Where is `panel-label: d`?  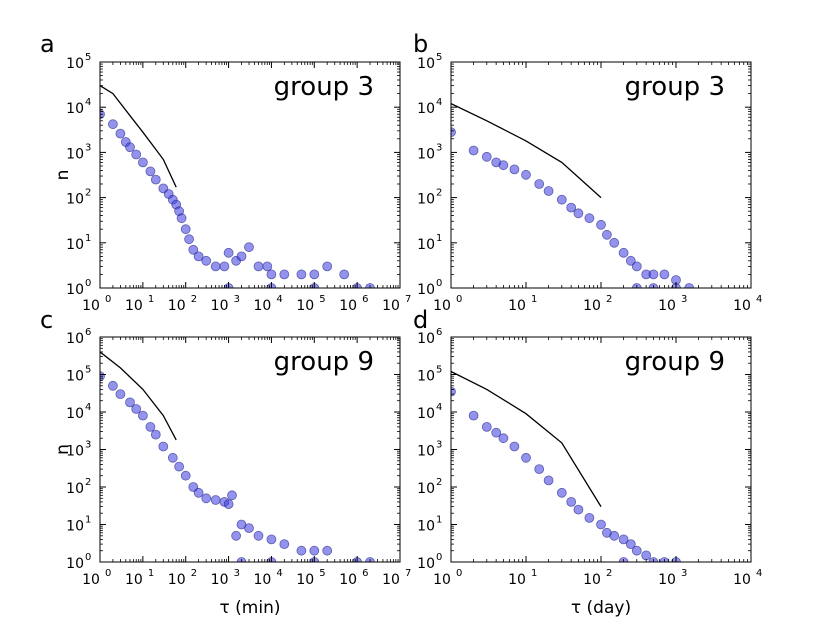
panel-label: d is located at coordinates (420, 320).